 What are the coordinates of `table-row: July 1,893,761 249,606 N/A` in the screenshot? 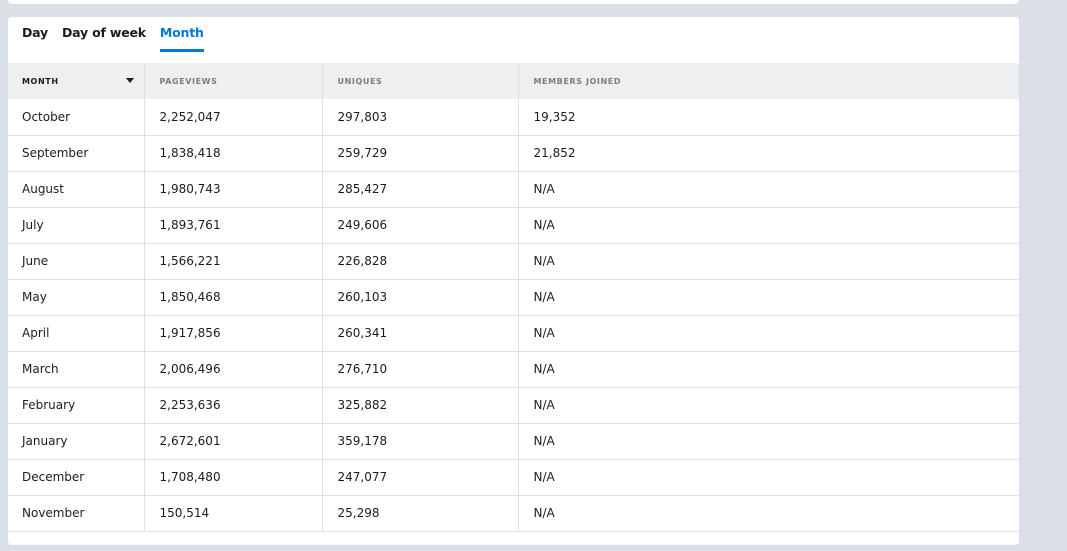 It's located at (513, 225).